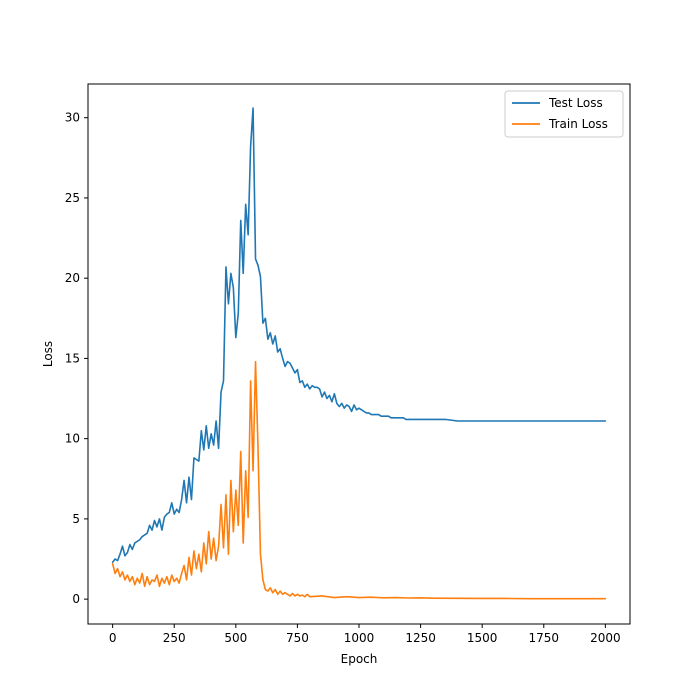  Describe the element at coordinates (605, 638) in the screenshot. I see `x-tick-label: 2000` at that location.